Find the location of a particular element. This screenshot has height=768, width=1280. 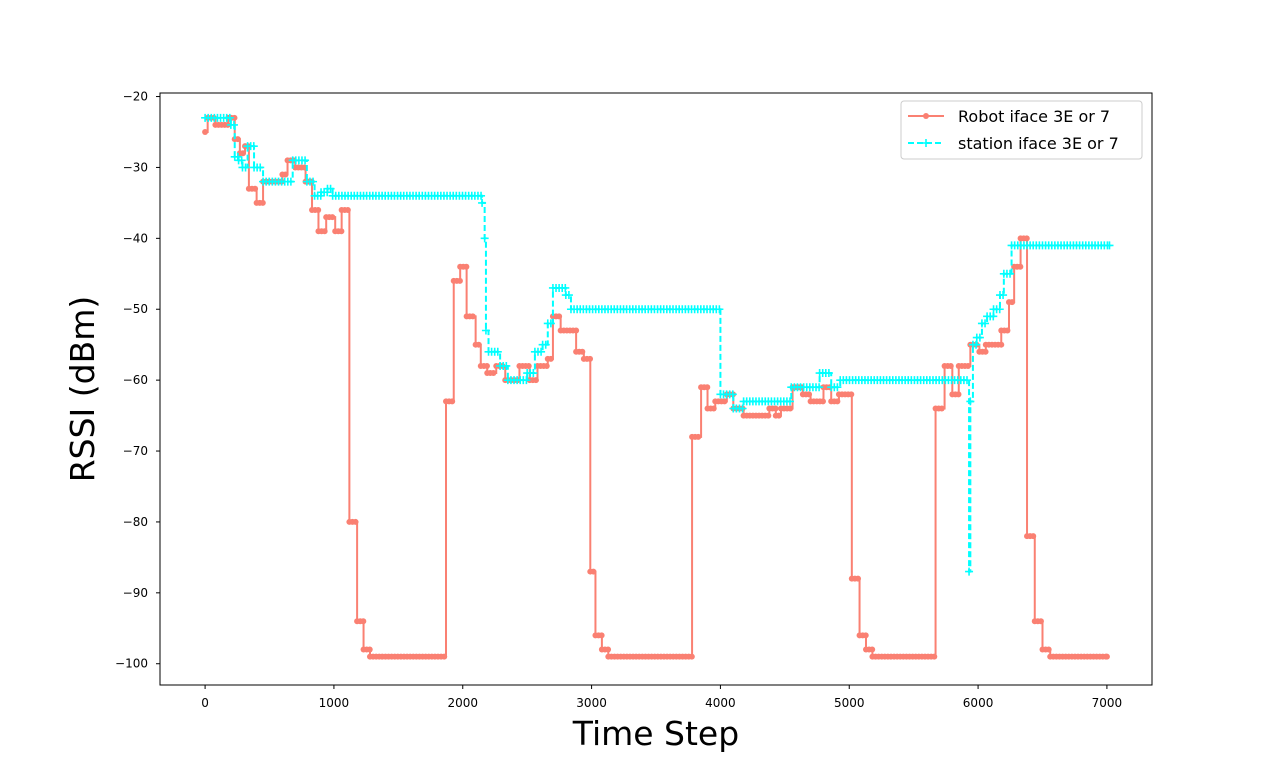

legend-box is located at coordinates (1021, 130).